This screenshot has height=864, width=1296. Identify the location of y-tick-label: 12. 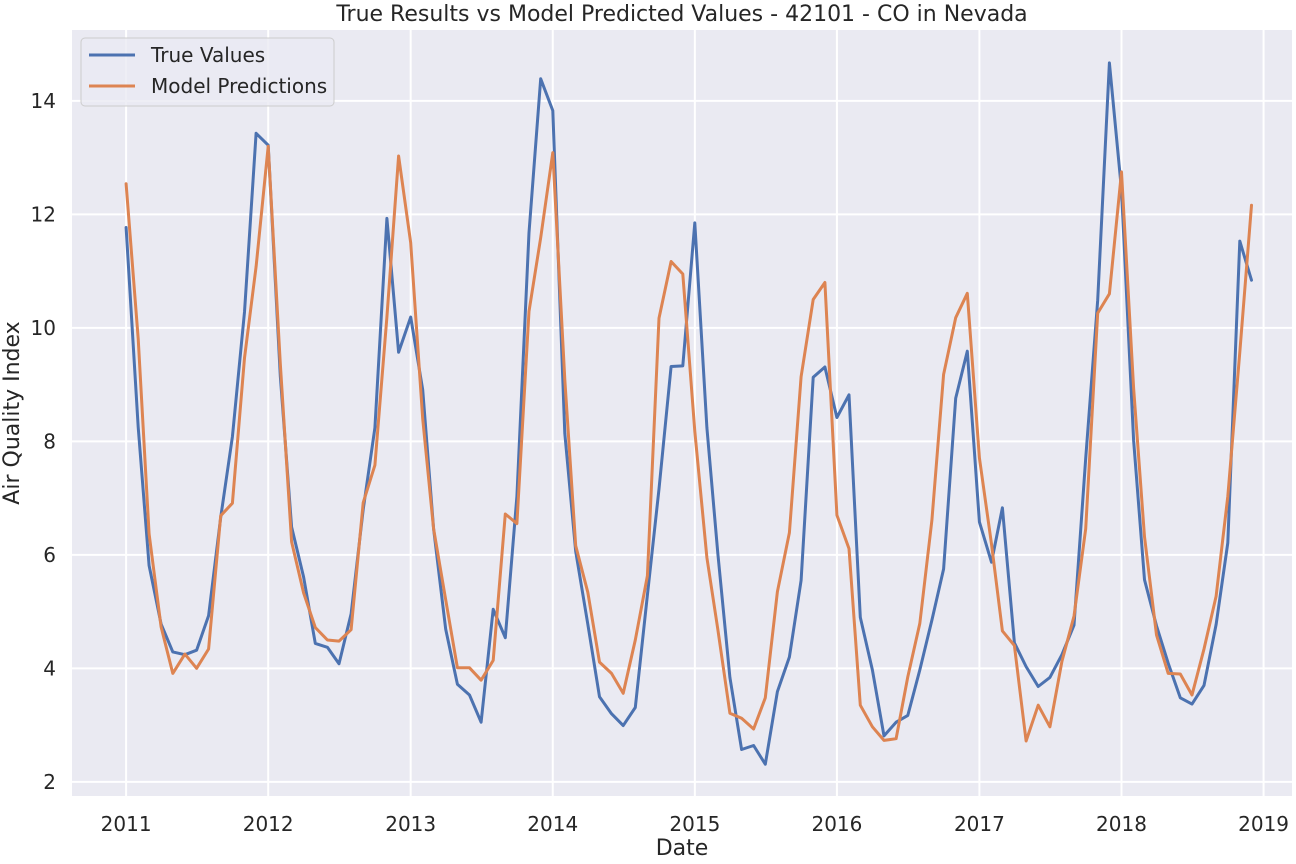
(43, 214).